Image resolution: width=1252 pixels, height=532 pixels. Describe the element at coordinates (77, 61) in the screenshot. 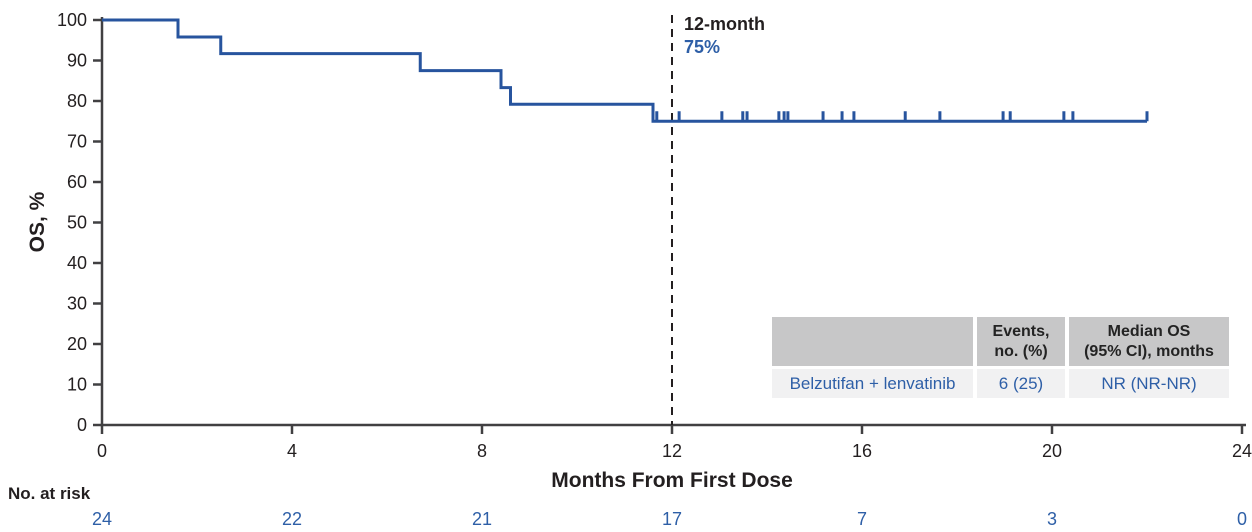

I see `y-tick-label: 90` at that location.